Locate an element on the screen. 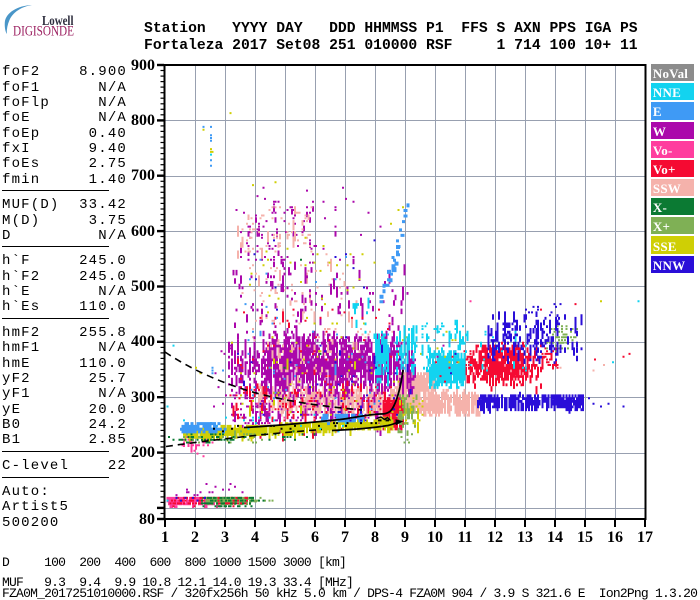  svg-text: DIGISONDE is located at coordinates (43, 31).